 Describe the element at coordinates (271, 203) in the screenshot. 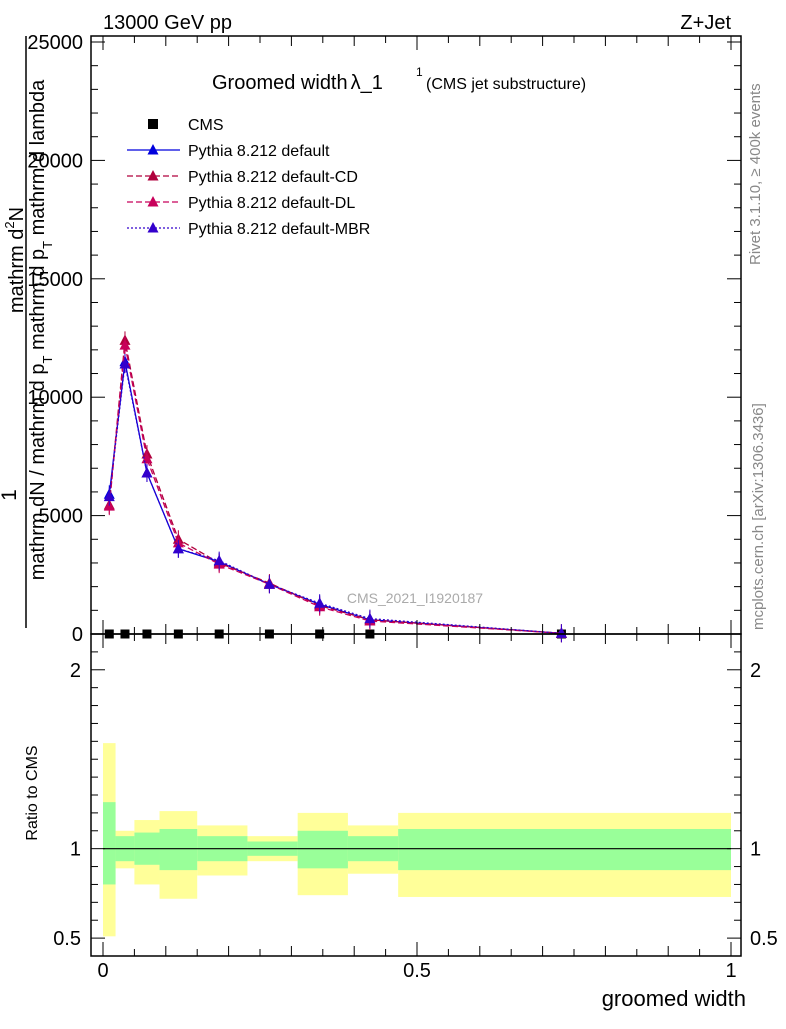

I see `legend-label: Pythia 8.212 default-DL` at that location.